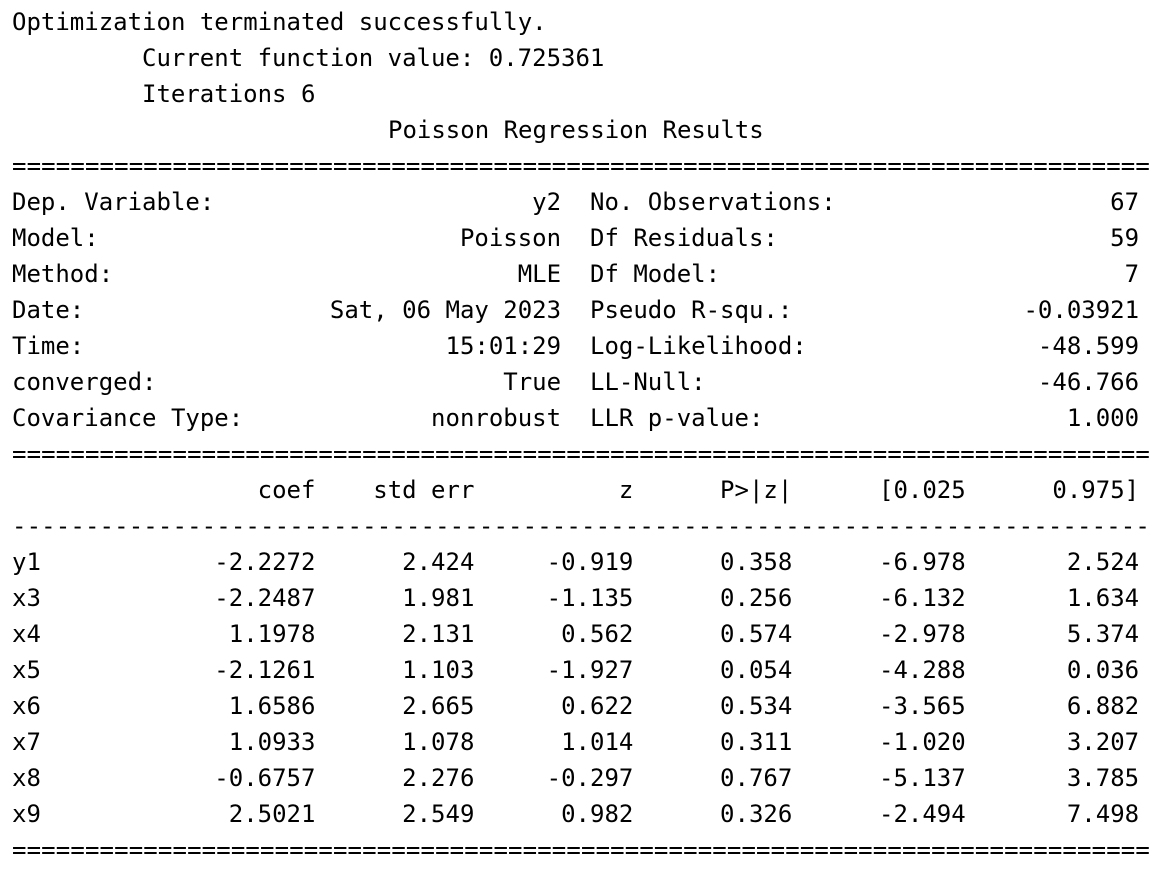 The height and width of the screenshot is (872, 1156). What do you see at coordinates (1052, 814) in the screenshot?
I see `coef-cell: 7.498` at bounding box center [1052, 814].